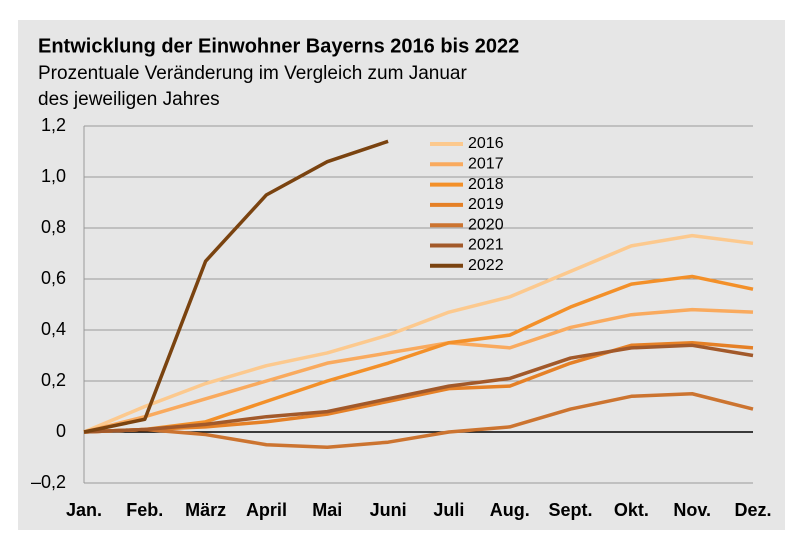 The height and width of the screenshot is (548, 803). Describe the element at coordinates (510, 510) in the screenshot. I see `x-tick-label: Aug.` at that location.